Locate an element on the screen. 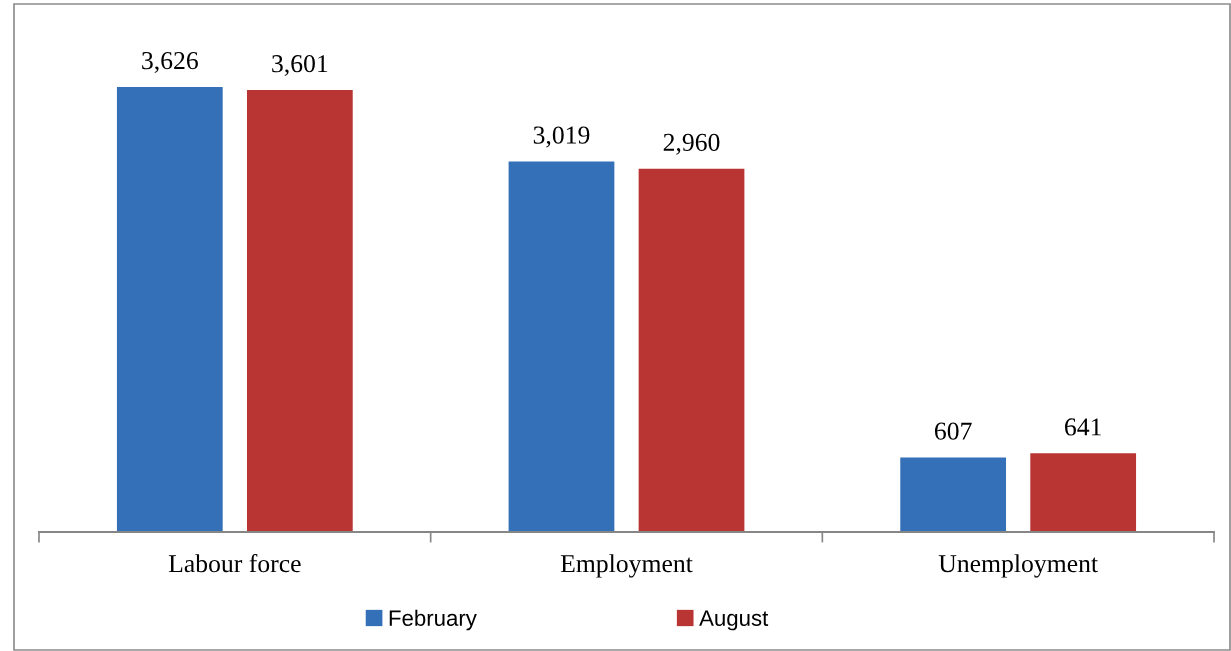  legend-label: February is located at coordinates (433, 620).